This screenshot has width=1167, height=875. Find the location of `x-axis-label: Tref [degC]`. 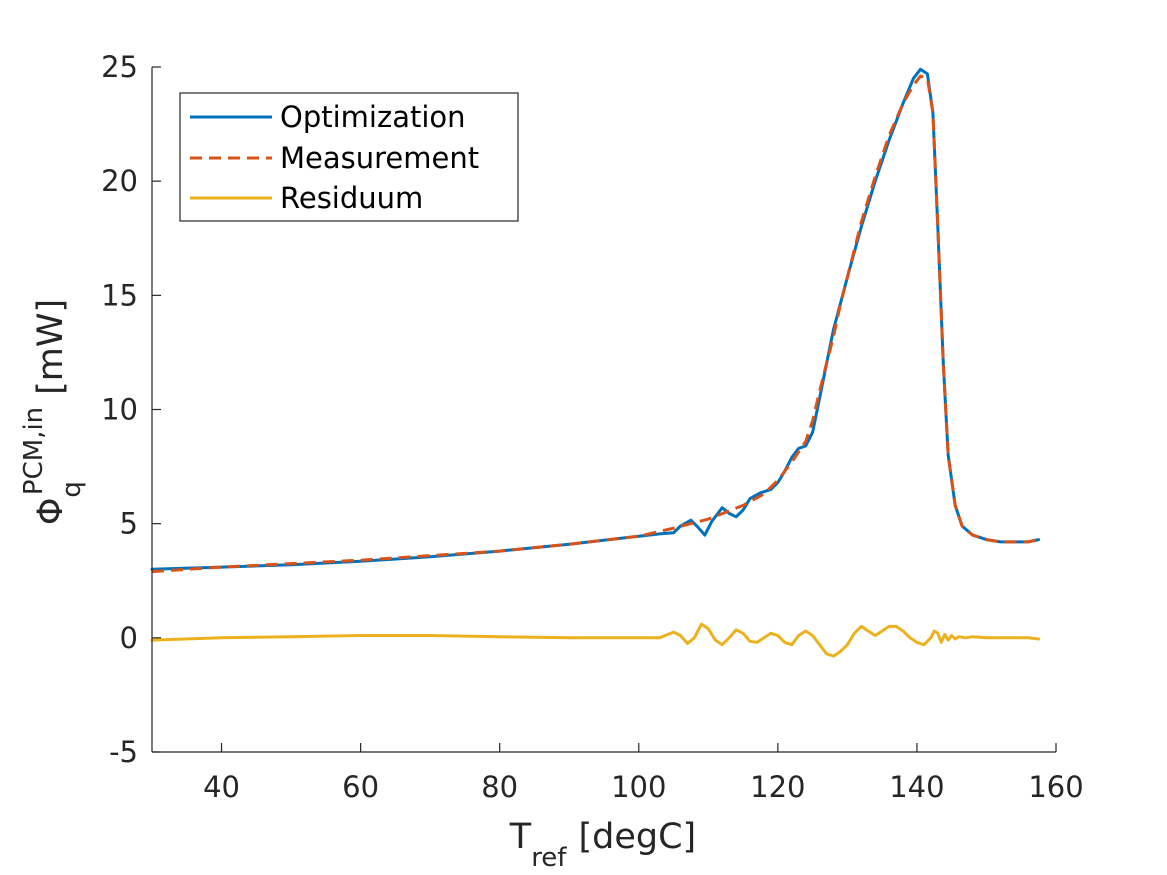

x-axis-label: Tref [degC] is located at coordinates (602, 845).